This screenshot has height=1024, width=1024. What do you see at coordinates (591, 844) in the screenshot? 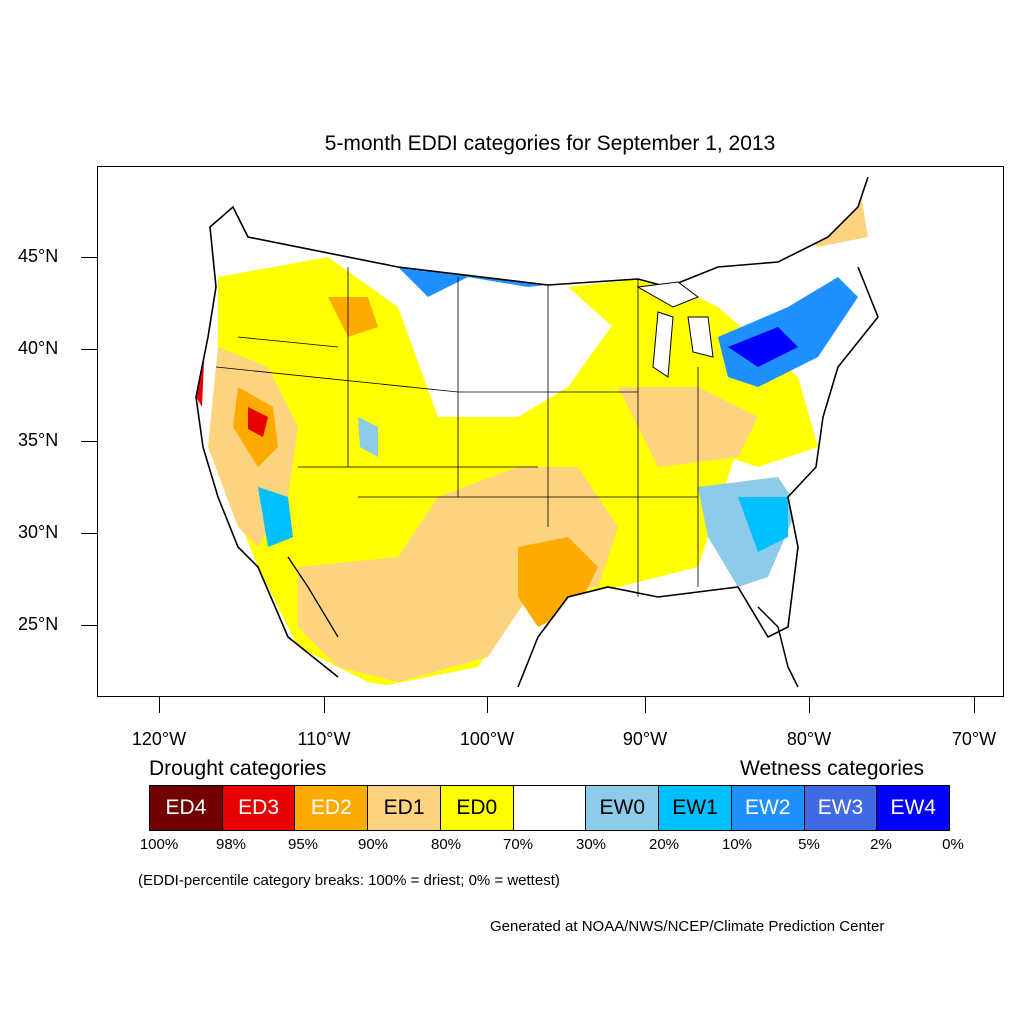
I see `break-label: 30%` at bounding box center [591, 844].